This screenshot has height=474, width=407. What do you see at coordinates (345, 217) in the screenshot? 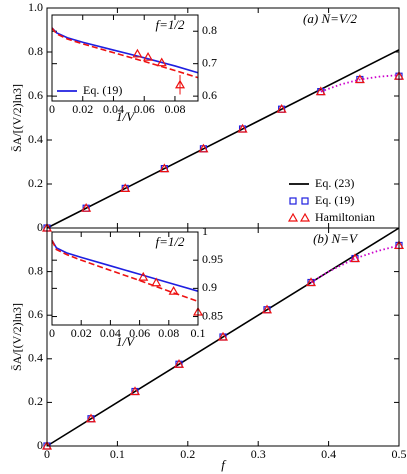
I see `legend-label: Hamiltonian` at bounding box center [345, 217].